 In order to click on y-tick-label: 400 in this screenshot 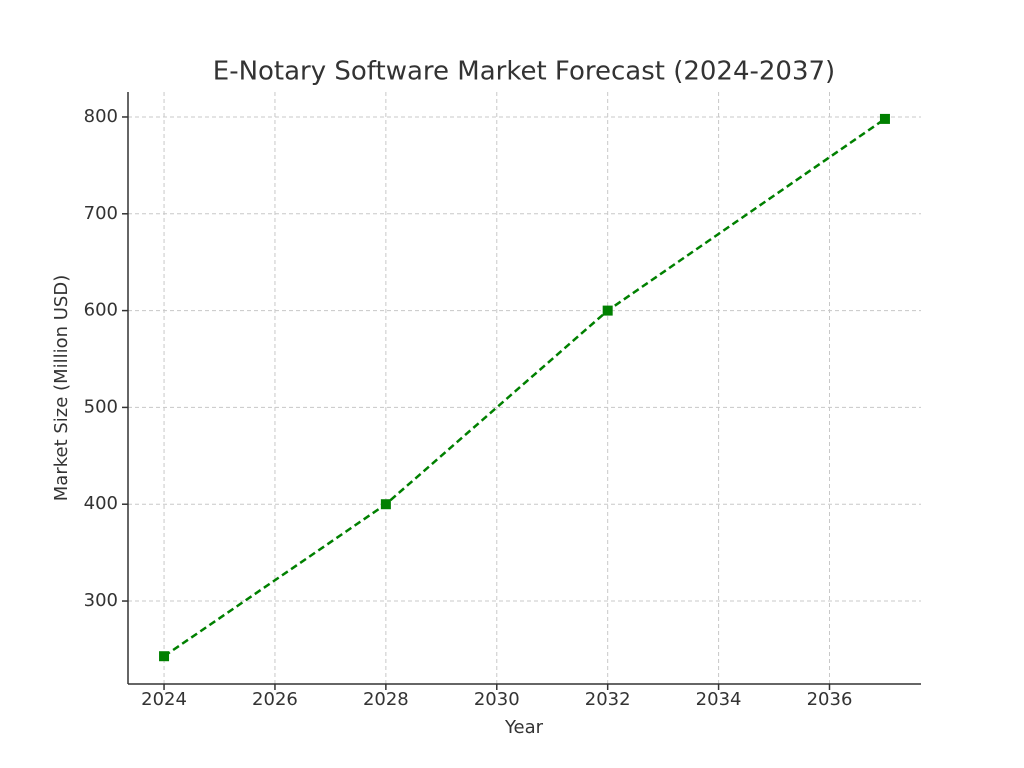, I will do `click(101, 503)`.